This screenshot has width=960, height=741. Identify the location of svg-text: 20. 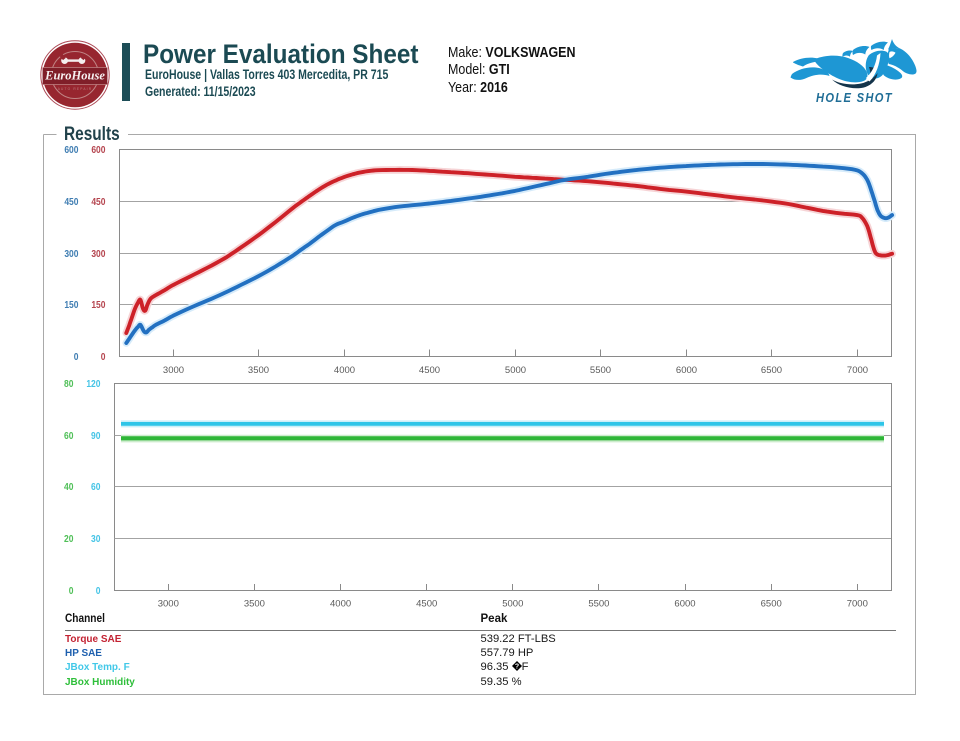
(68, 538).